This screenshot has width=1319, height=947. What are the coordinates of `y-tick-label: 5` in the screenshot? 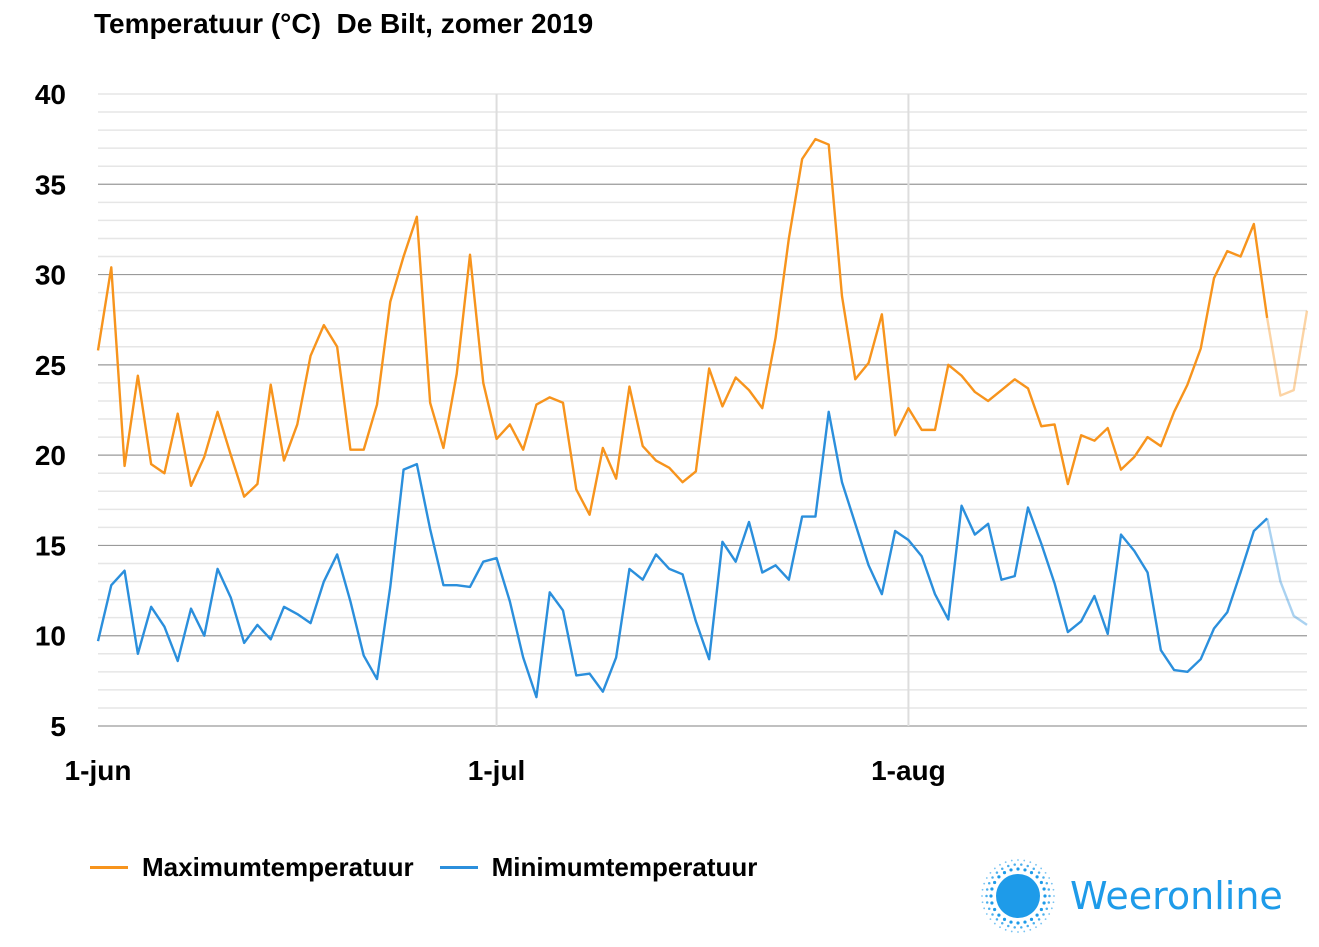 It's located at (58, 726).